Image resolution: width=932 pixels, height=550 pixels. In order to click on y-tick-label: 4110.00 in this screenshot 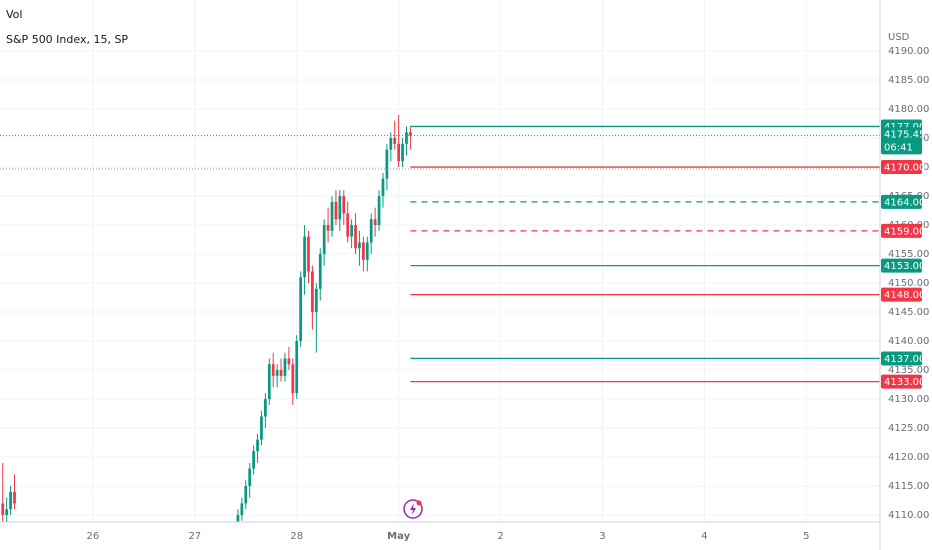, I will do `click(908, 515)`.